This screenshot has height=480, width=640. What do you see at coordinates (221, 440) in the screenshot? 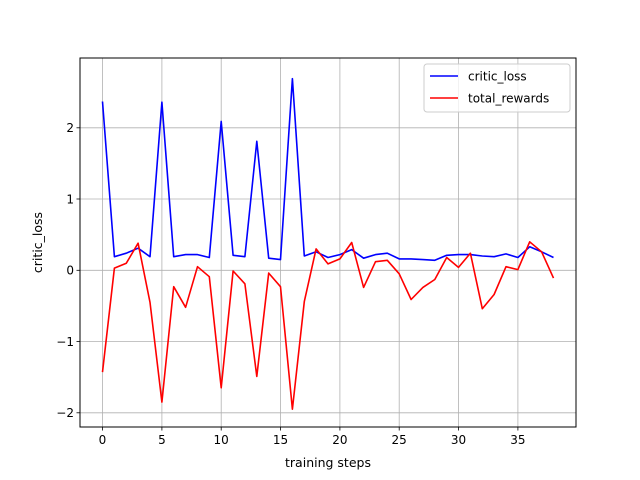
I see `x-tick-label: 10` at bounding box center [221, 440].